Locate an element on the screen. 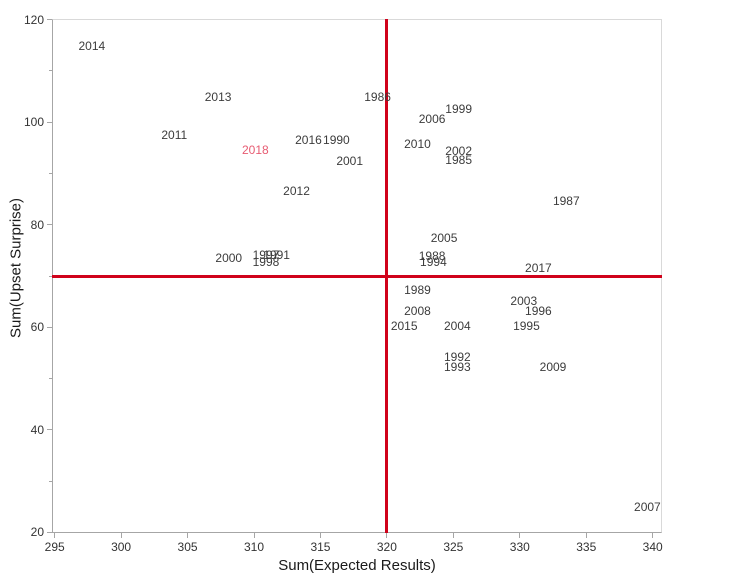  x-tick-label: 320 is located at coordinates (386, 547).